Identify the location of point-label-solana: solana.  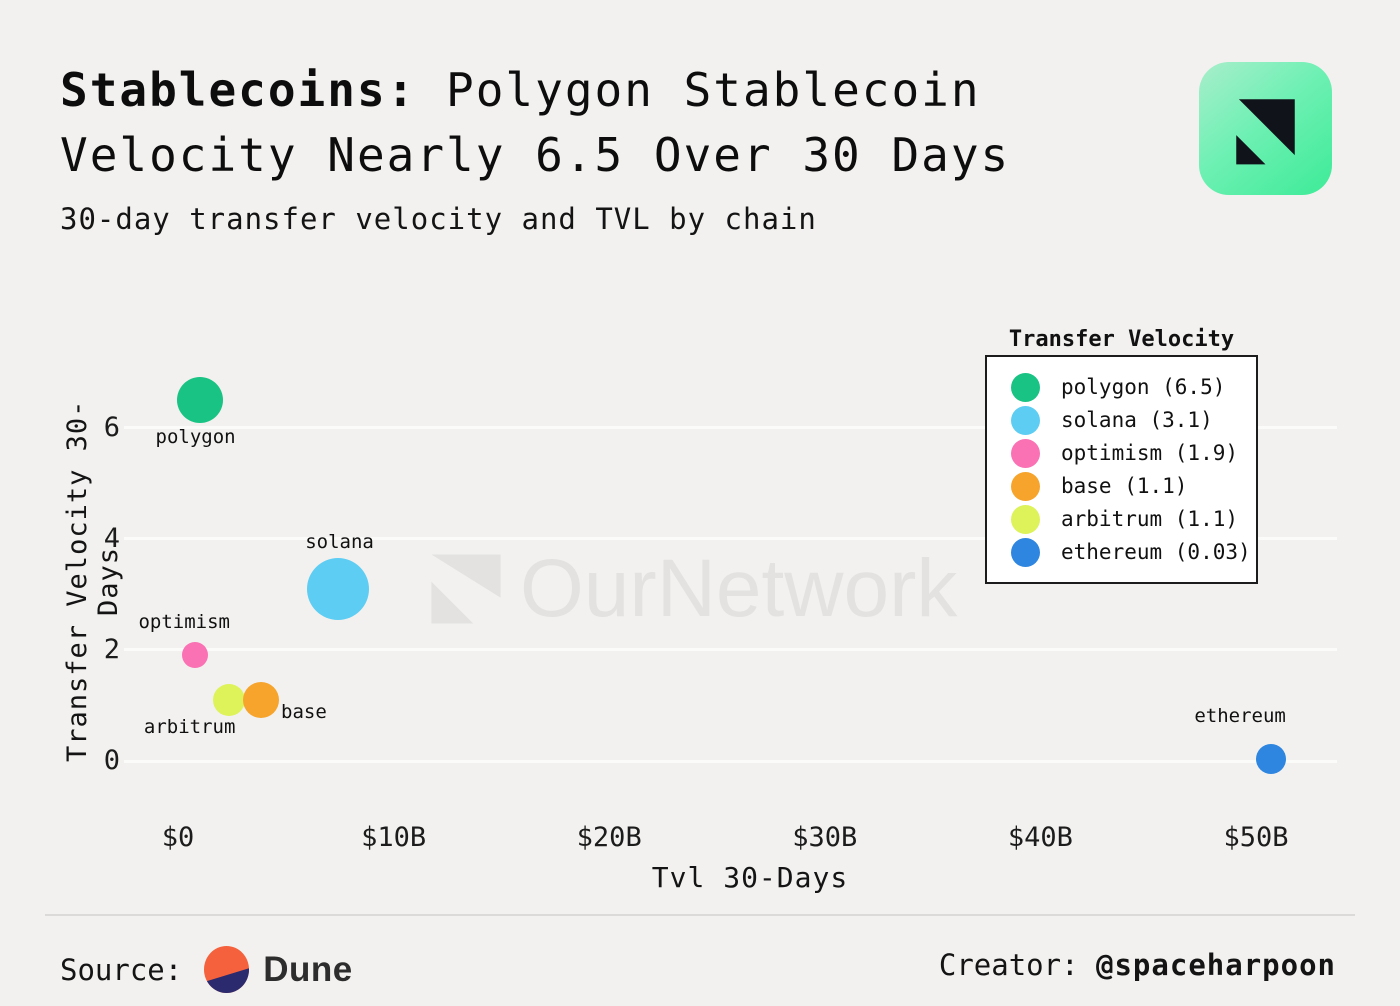
(339, 541).